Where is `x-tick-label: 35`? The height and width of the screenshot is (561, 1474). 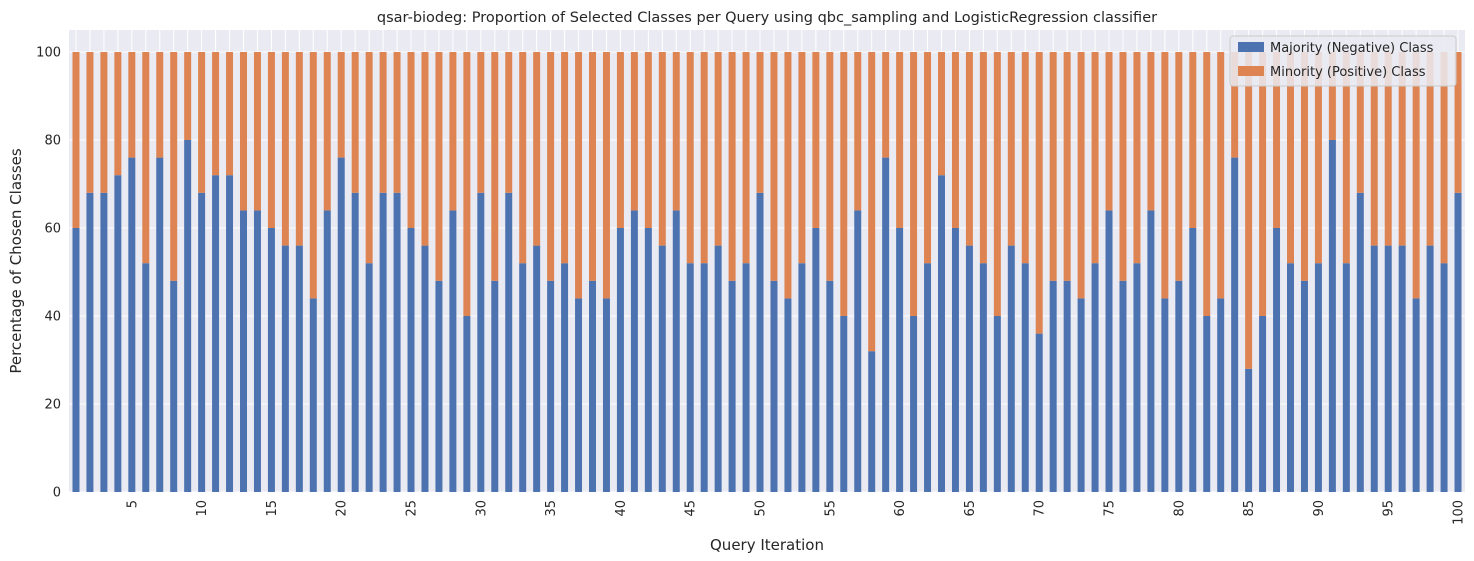
x-tick-label: 35 is located at coordinates (551, 508).